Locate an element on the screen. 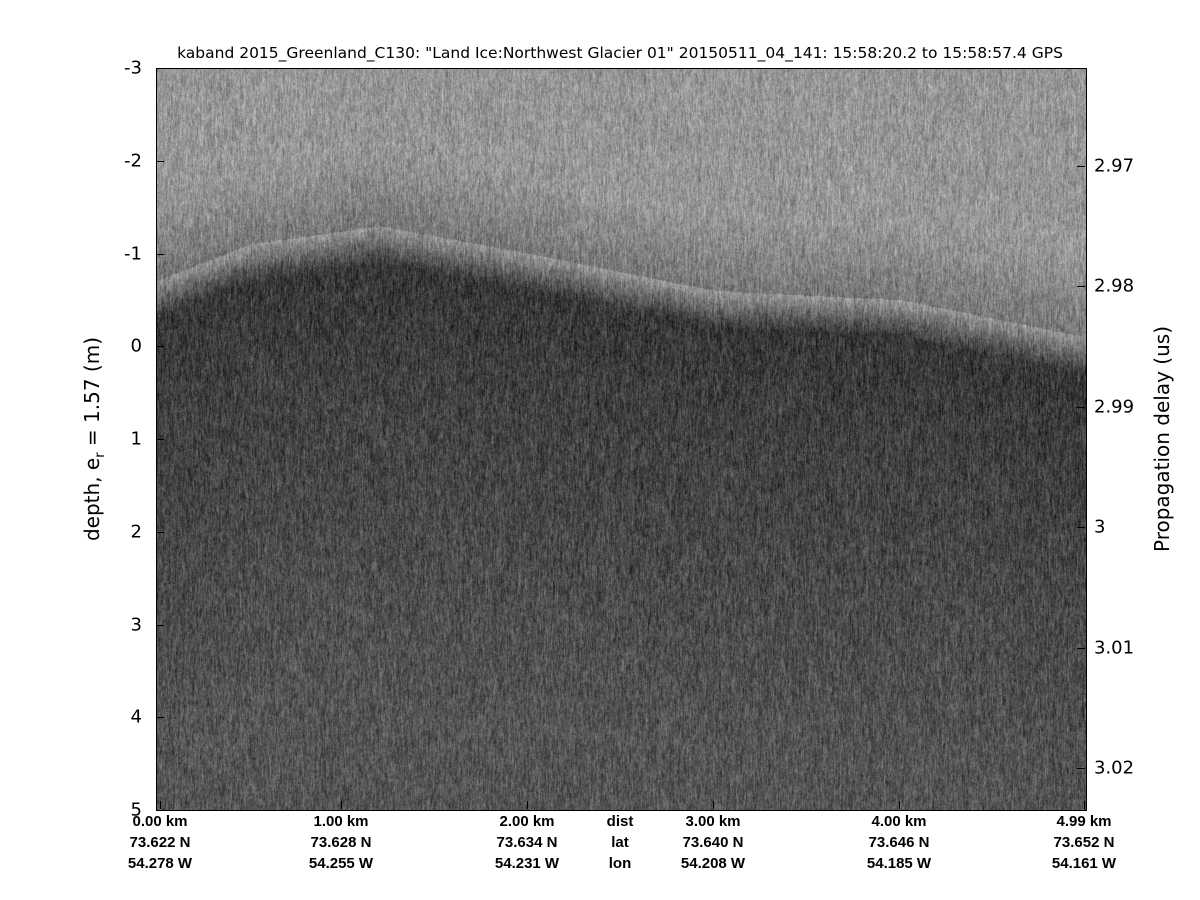 The image size is (1200, 900). y-tick-label: -3 is located at coordinates (133, 68).